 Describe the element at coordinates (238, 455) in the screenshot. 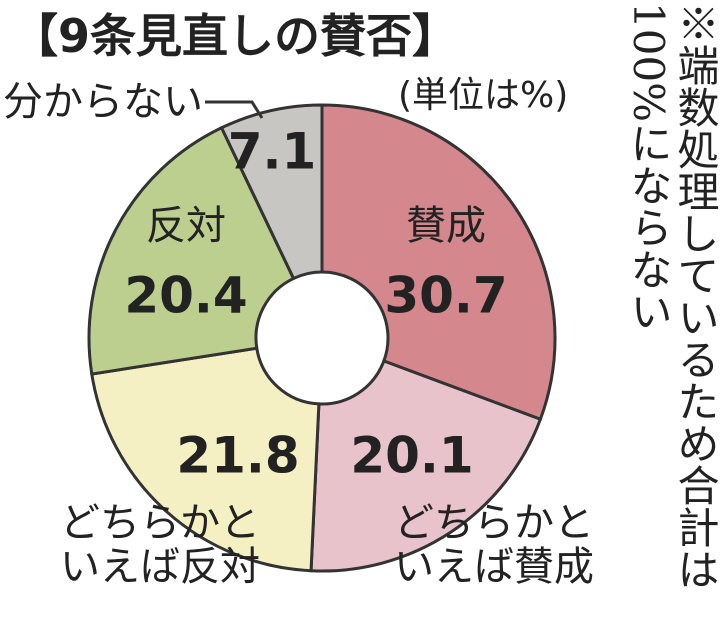

I see `value-label: 21.8` at that location.